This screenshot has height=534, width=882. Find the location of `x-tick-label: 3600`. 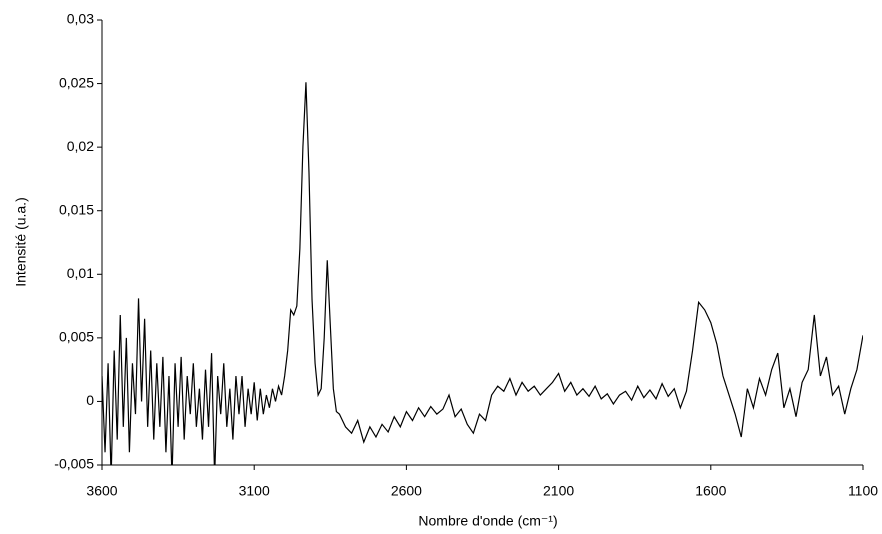

x-tick-label: 3600 is located at coordinates (101, 491).